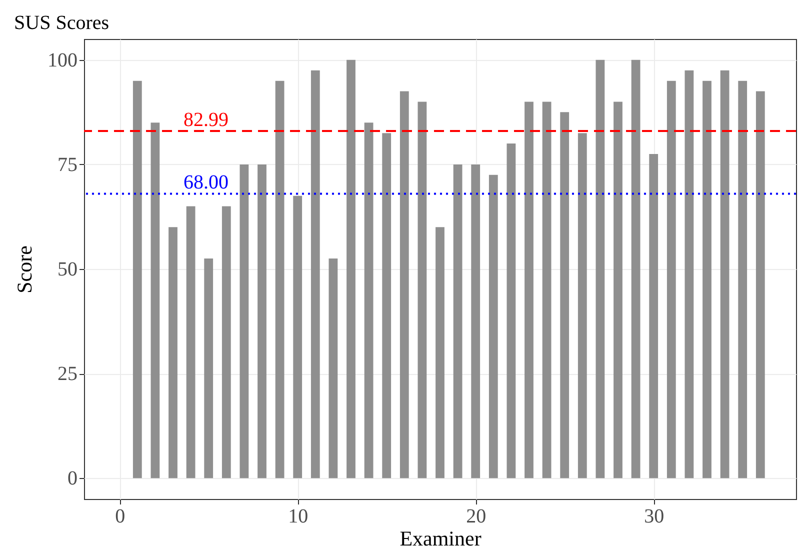 Image resolution: width=800 pixels, height=554 pixels. What do you see at coordinates (68, 165) in the screenshot?
I see `y-tick-label: 75` at bounding box center [68, 165].